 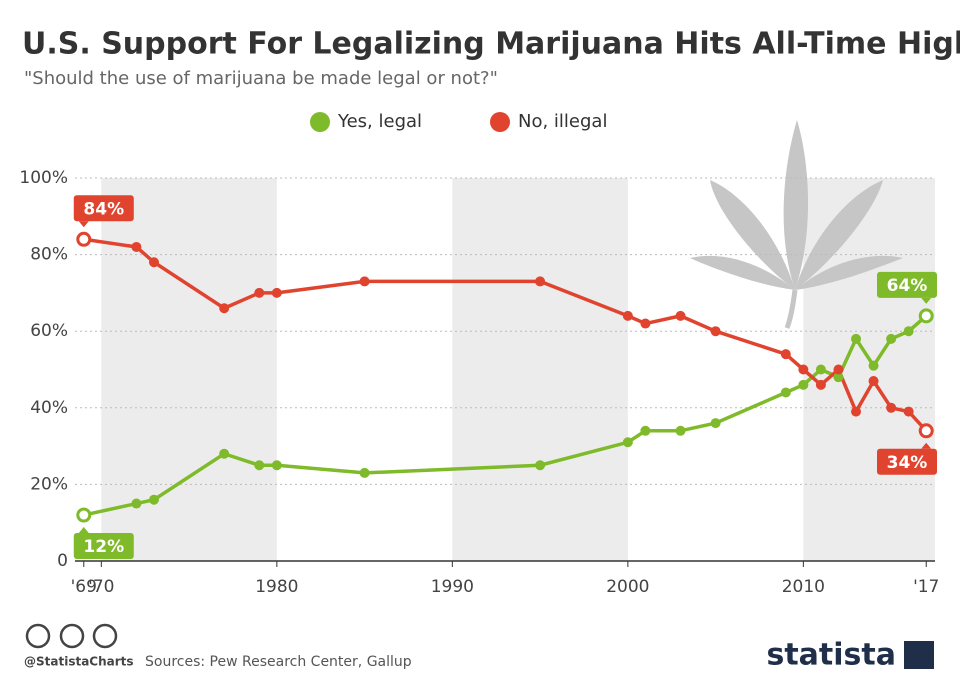 I want to click on footer-icons, so click(x=71, y=636).